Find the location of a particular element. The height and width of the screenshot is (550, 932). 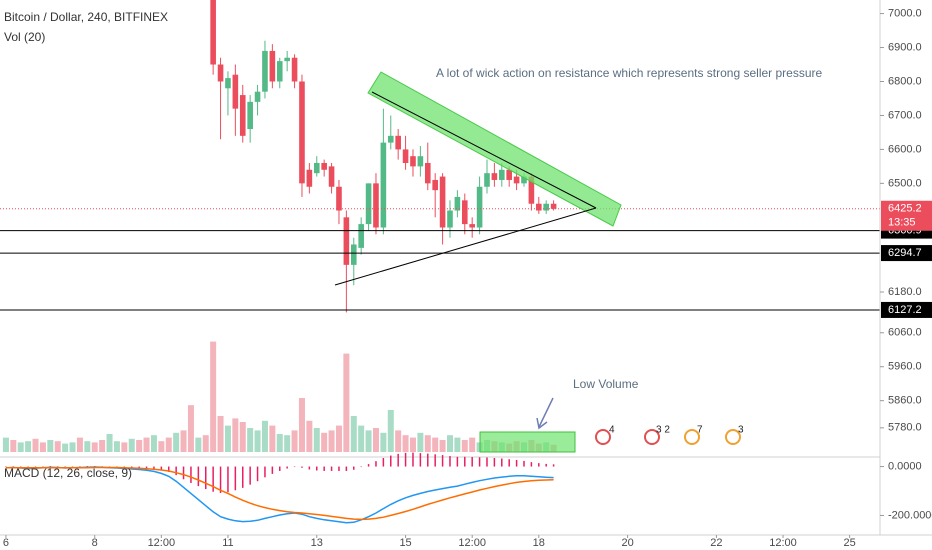

level-label-box is located at coordinates (906, 253).